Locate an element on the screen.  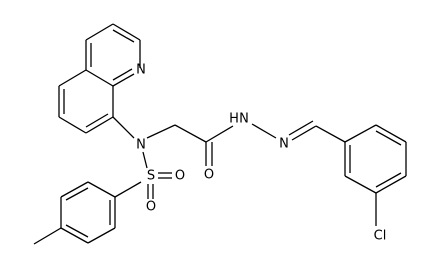
atom-label: H is located at coordinates (234, 119).